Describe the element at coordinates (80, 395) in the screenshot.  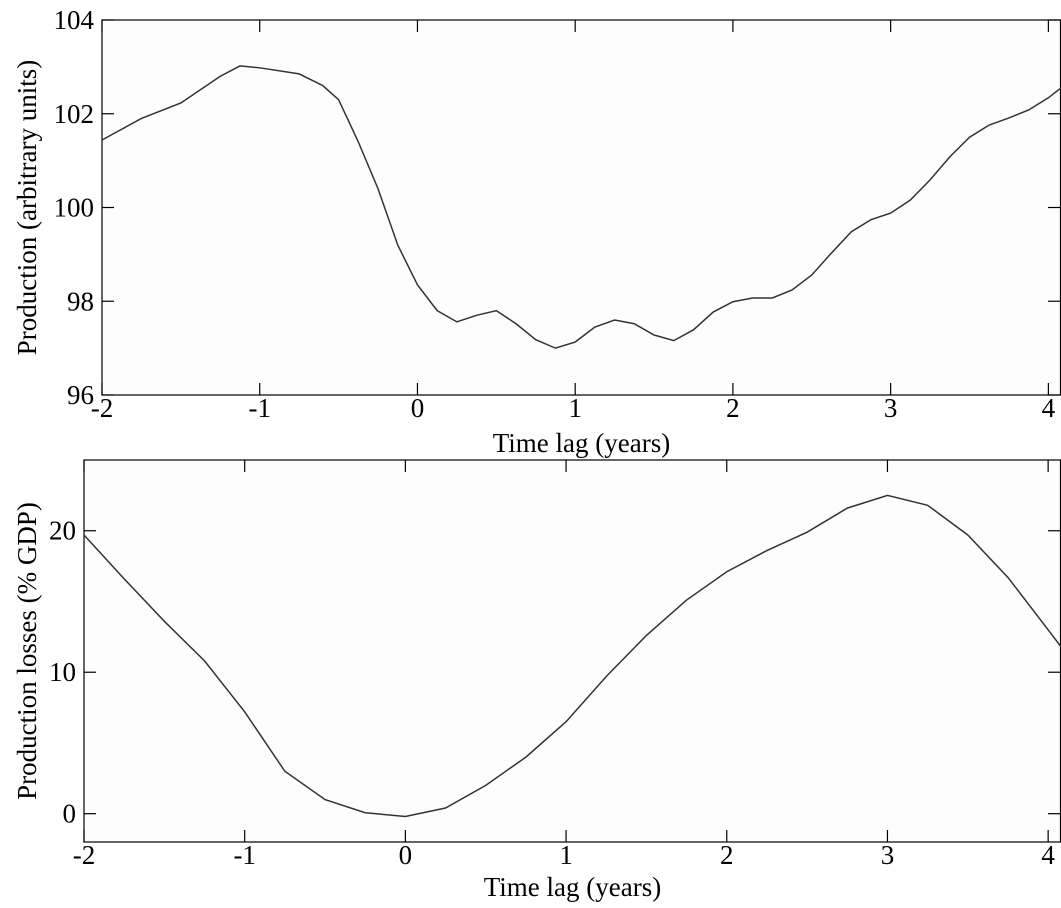
I see `y-tick-label: 96` at that location.